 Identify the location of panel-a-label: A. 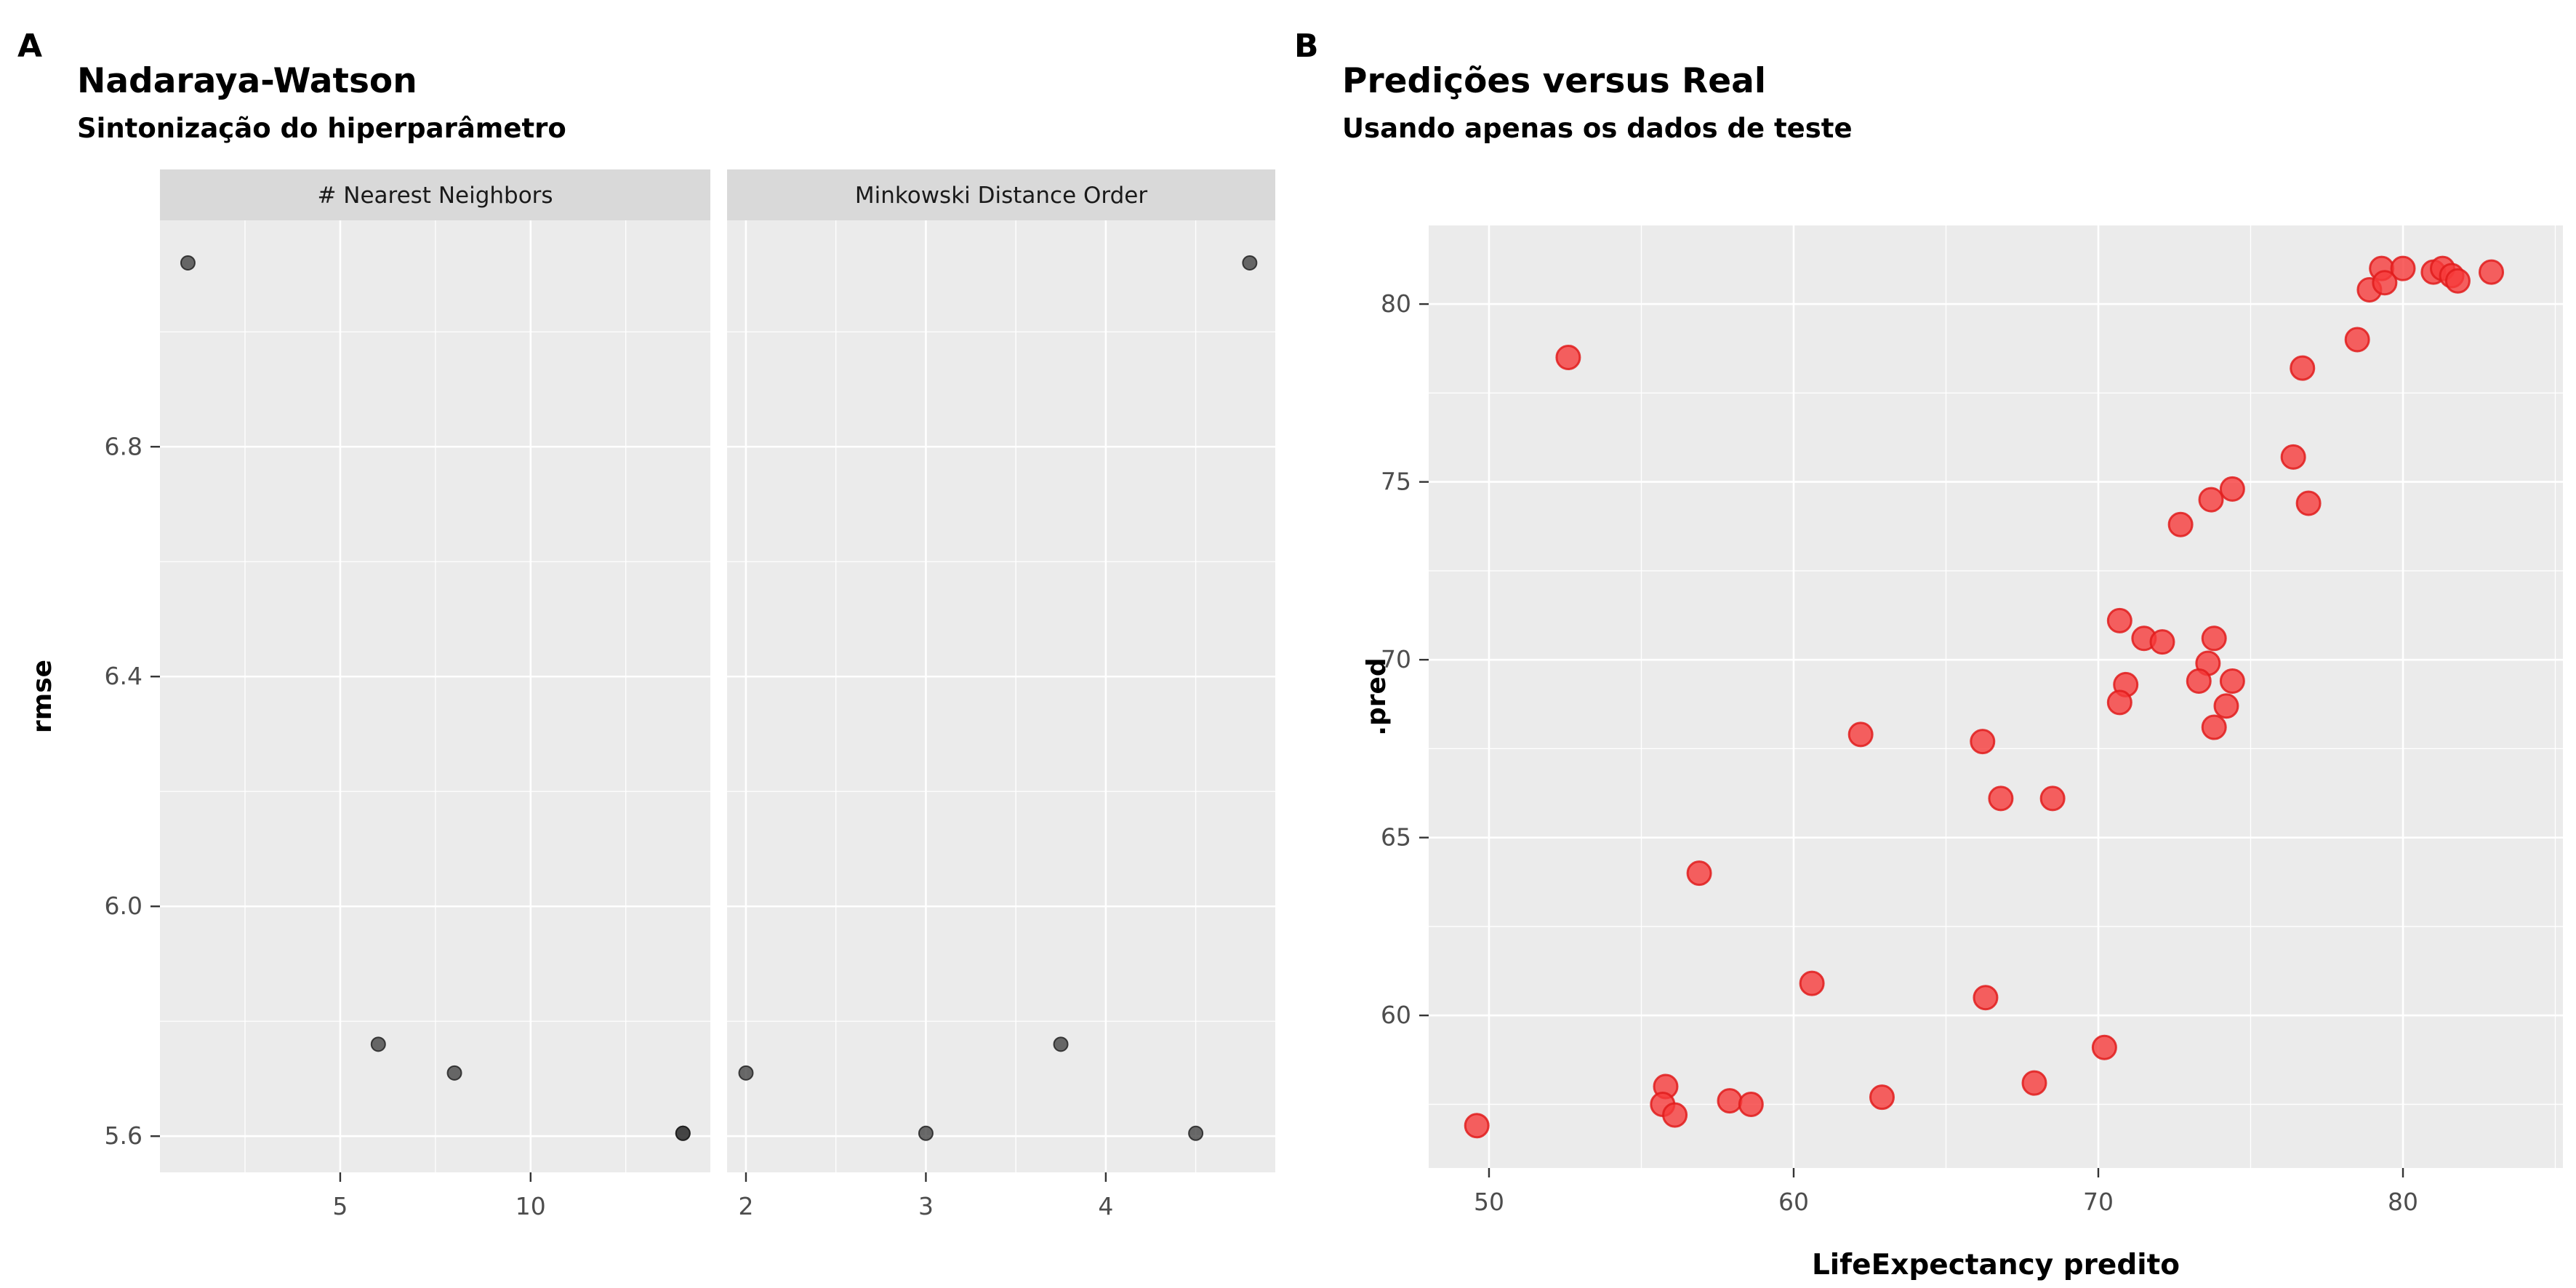
(30, 46).